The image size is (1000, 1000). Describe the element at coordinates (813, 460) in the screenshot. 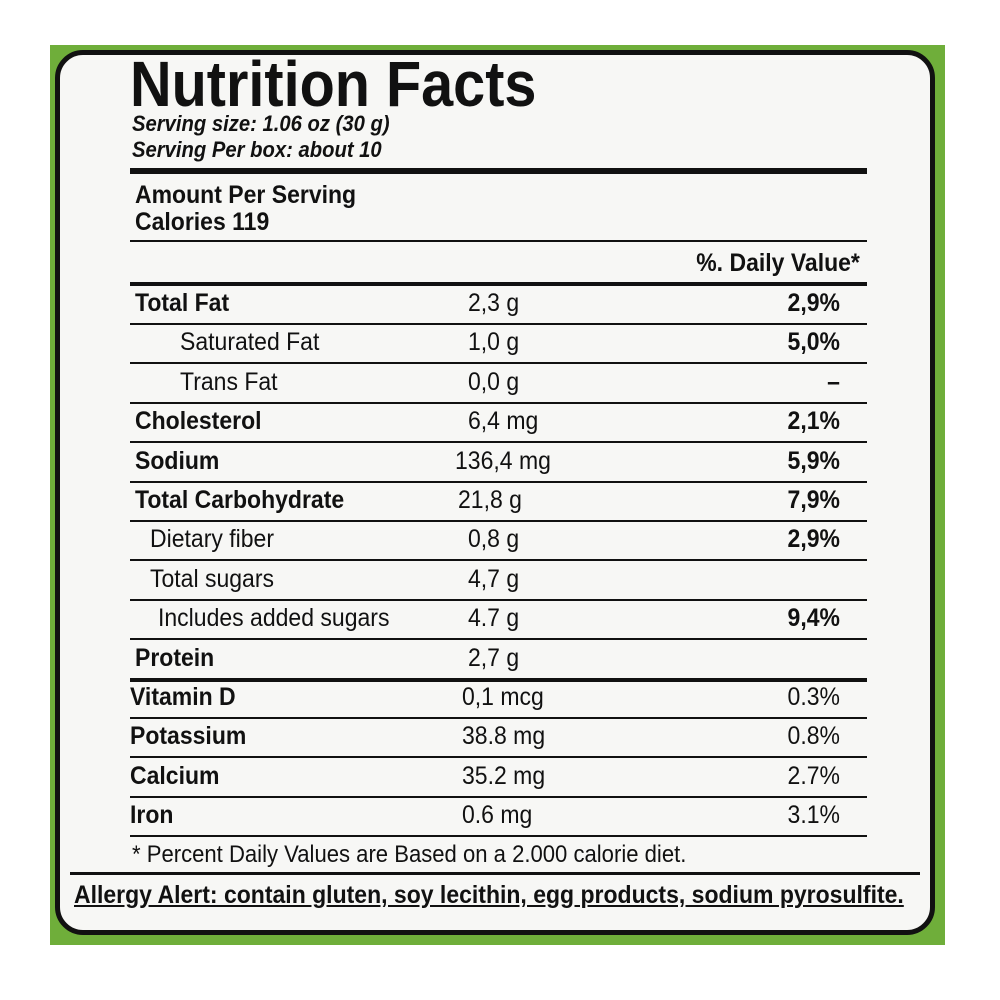

I see `daily-value: 5,9%` at that location.